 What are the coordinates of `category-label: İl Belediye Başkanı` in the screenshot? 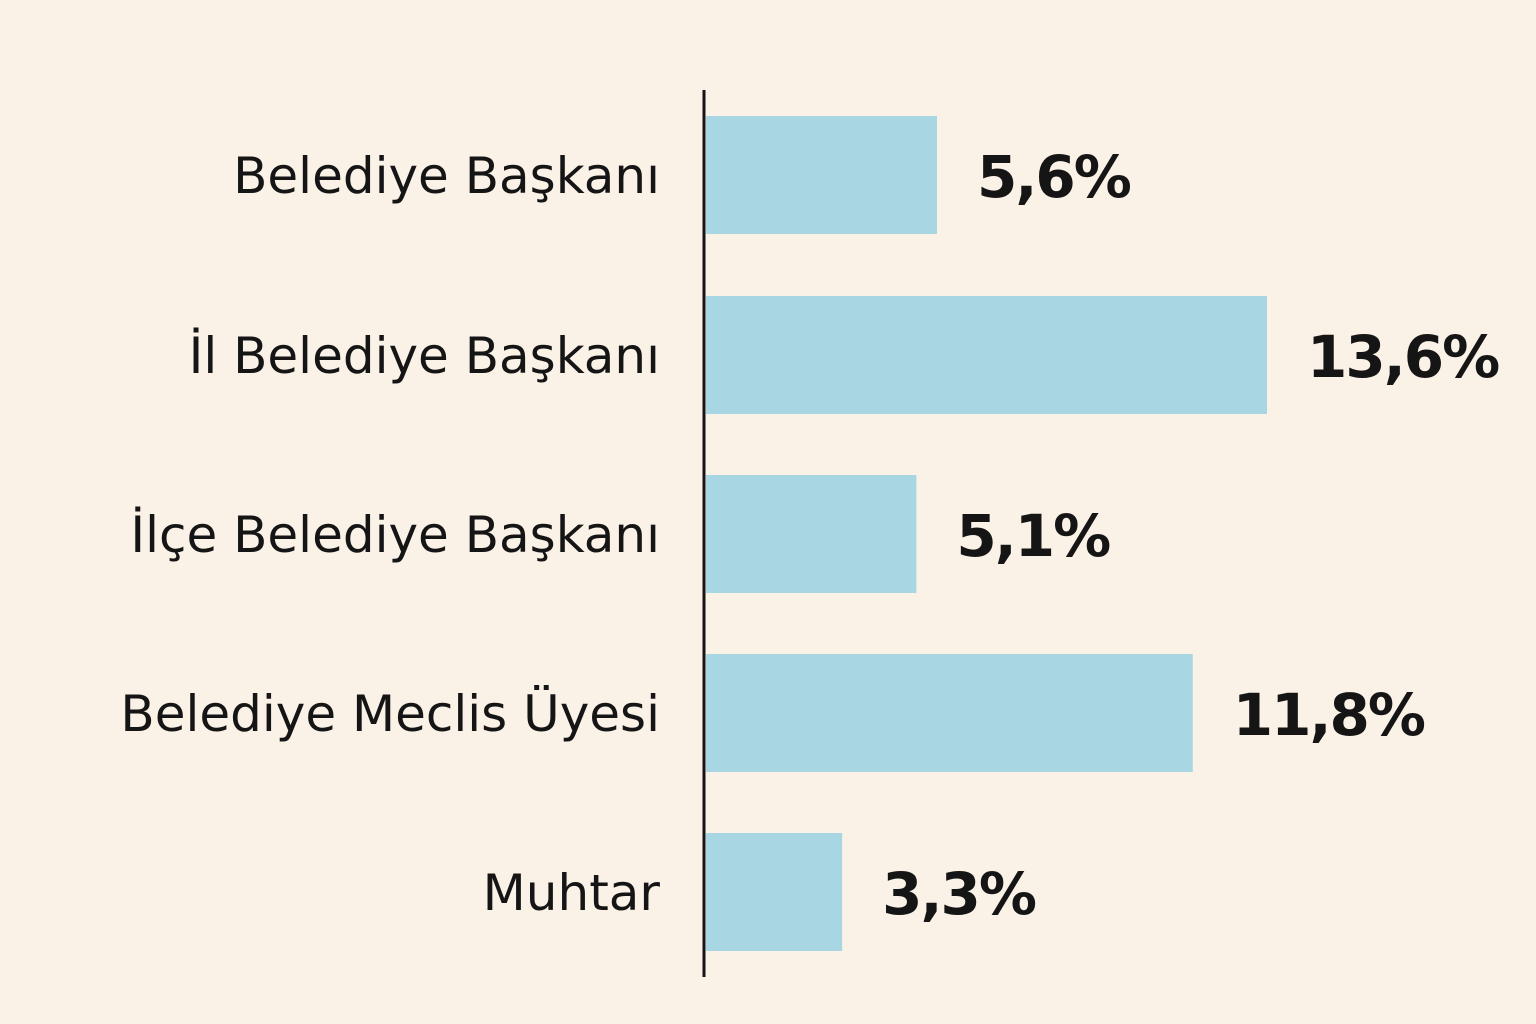 It's located at (424, 356).